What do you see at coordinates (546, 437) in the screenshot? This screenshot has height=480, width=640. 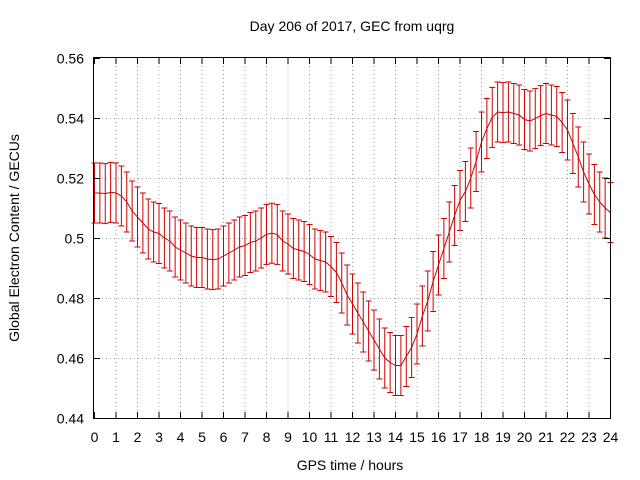 I see `x-tick-label: 21` at bounding box center [546, 437].